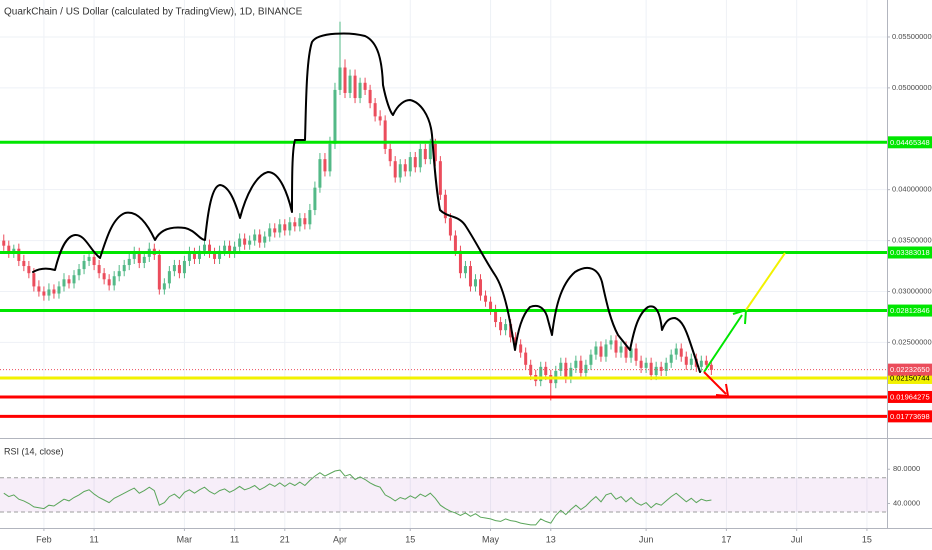 The height and width of the screenshot is (550, 932). Describe the element at coordinates (726, 539) in the screenshot. I see `x-tick-label: 17` at that location.